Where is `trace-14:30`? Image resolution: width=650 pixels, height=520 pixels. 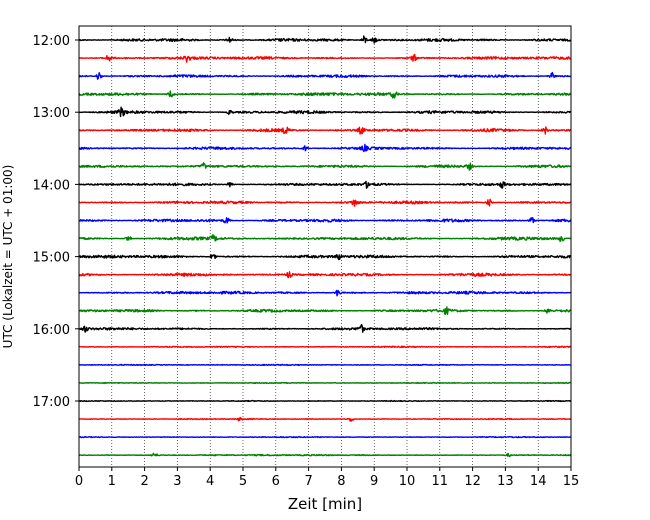 trace-14:30 is located at coordinates (325, 220).